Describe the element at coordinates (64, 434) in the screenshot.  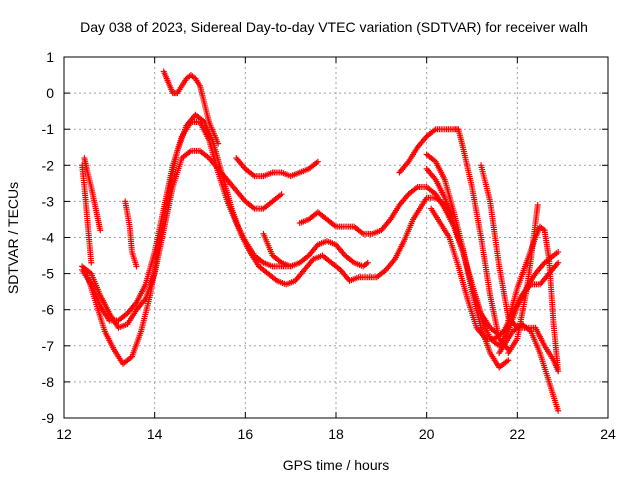
I see `x-tick-label: 12` at that location.